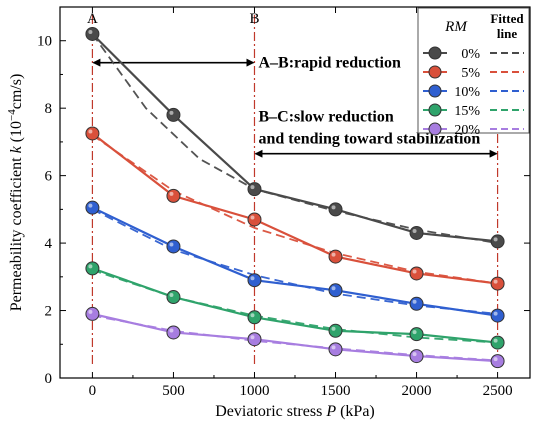 The image size is (550, 432). Describe the element at coordinates (336, 391) in the screenshot. I see `x-tick-label: 1500` at that location.